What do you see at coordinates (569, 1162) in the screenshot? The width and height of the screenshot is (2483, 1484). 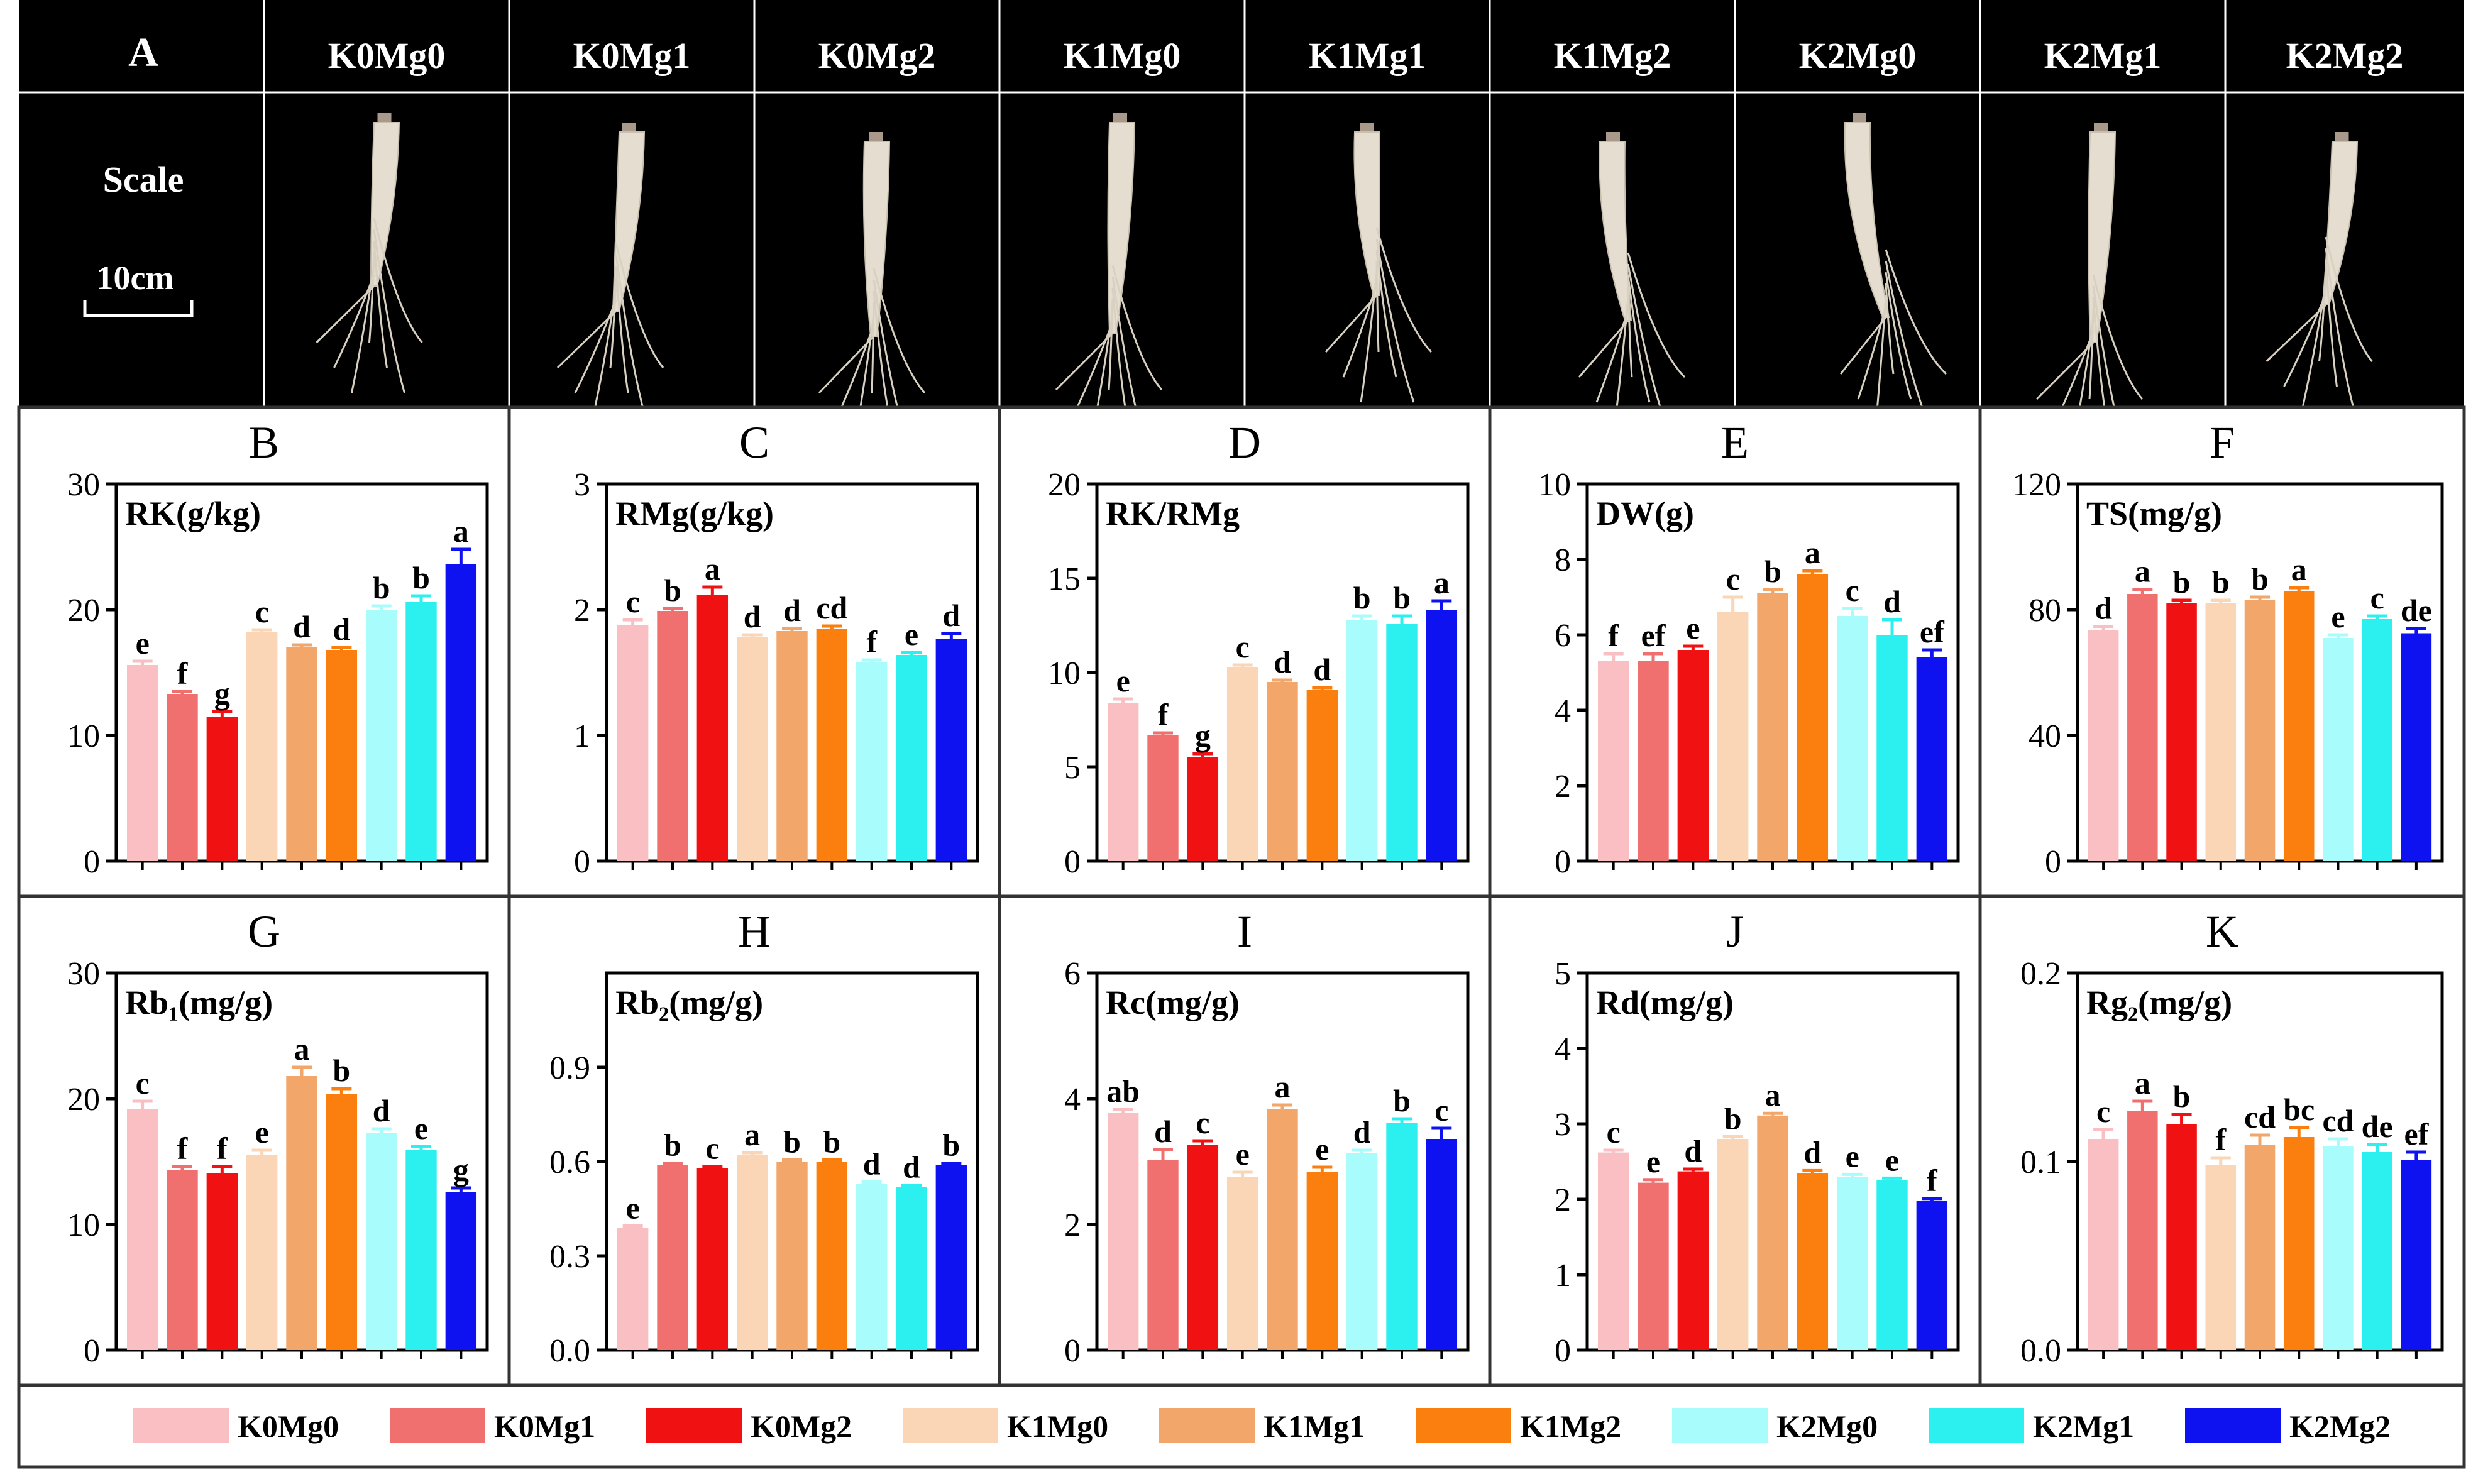 I see `y-tick-label: 0.6` at bounding box center [569, 1162].